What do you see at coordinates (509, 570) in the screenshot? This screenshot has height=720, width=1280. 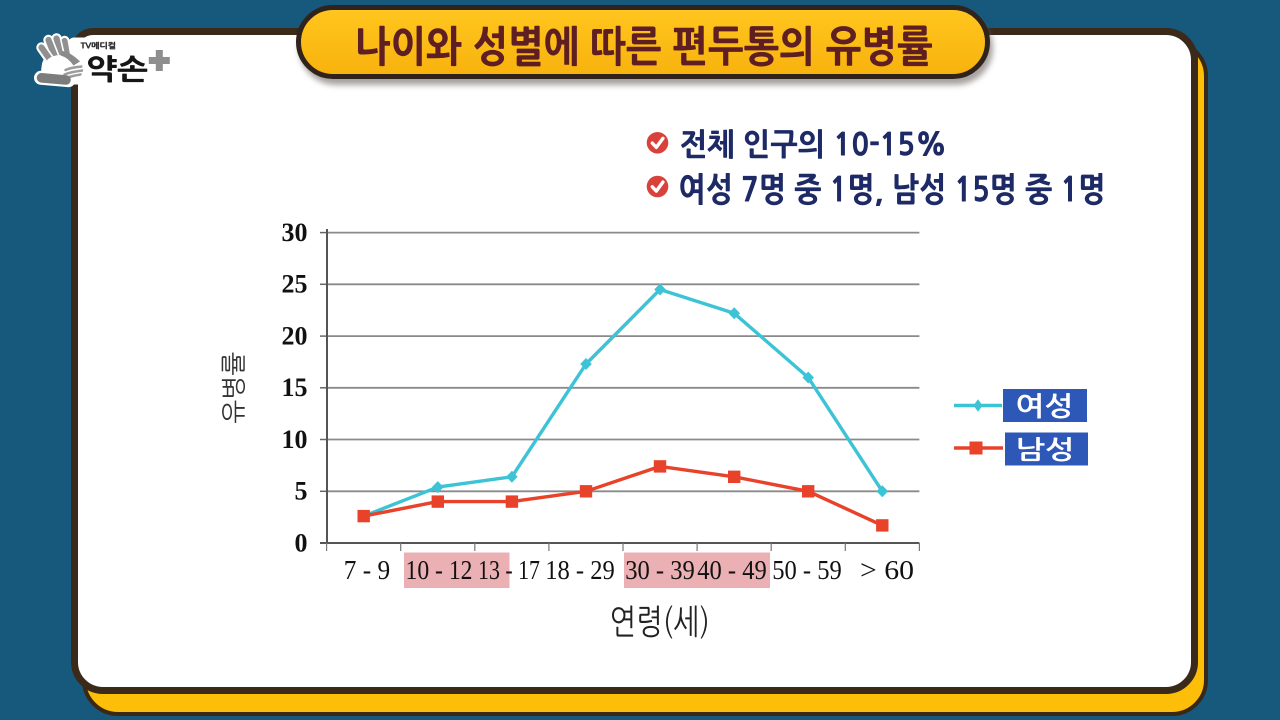 I see `svg-text: 13 - 17` at bounding box center [509, 570].